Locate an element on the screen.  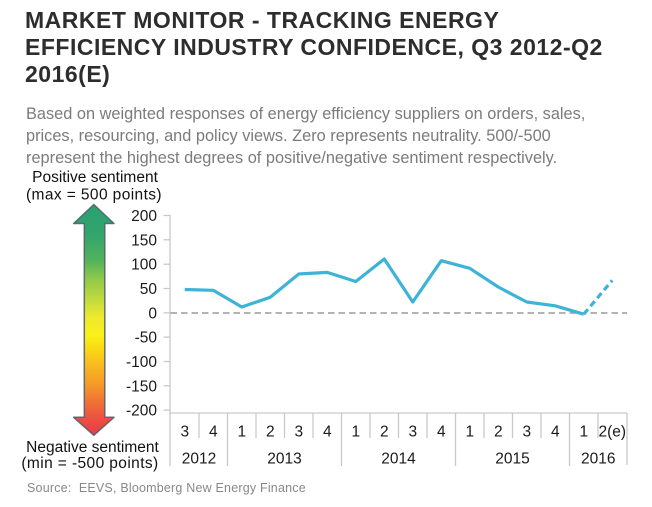
svg-text: 2013 is located at coordinates (284, 459).